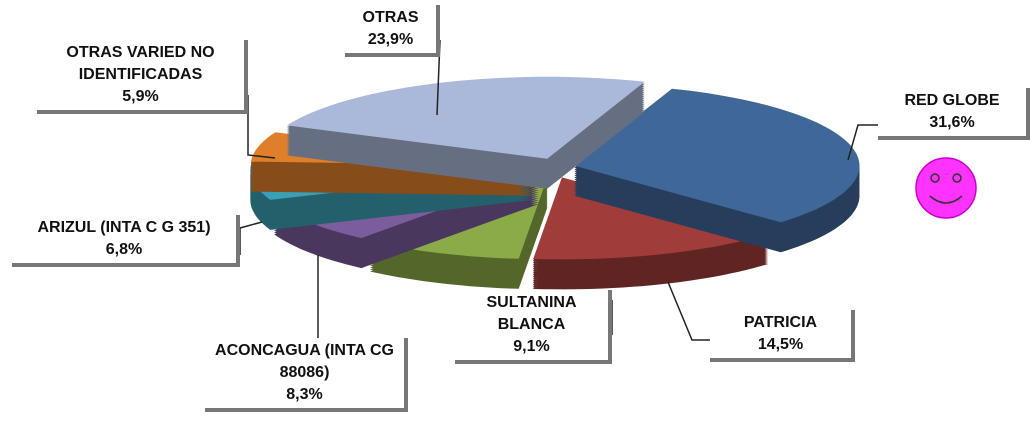 This screenshot has width=1034, height=422. I want to click on slice-label: RED GLOBE 31,6%, so click(954, 114).